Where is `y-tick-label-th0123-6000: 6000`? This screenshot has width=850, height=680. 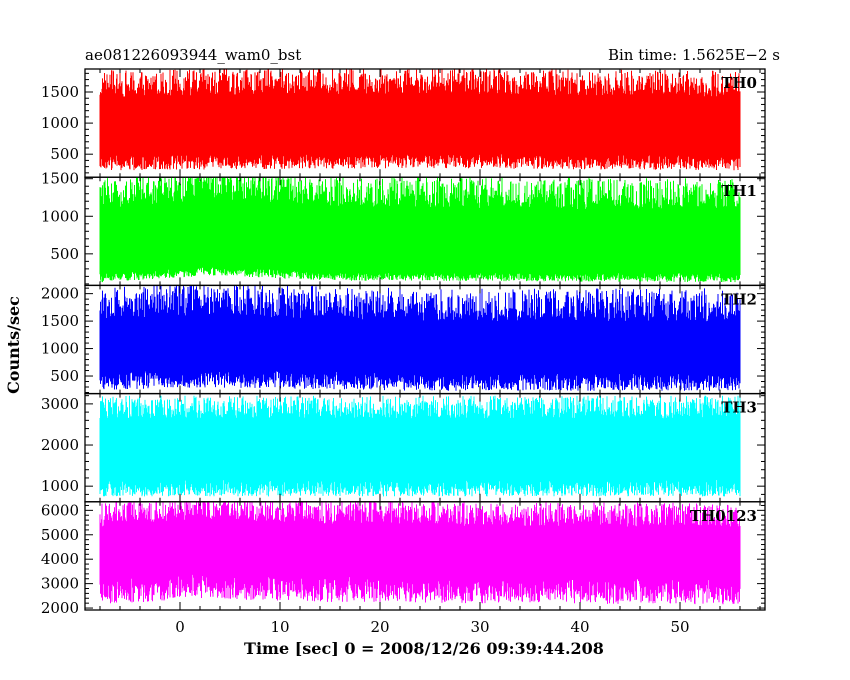
y-tick-label-th0123-6000: 6000 is located at coordinates (60, 510).